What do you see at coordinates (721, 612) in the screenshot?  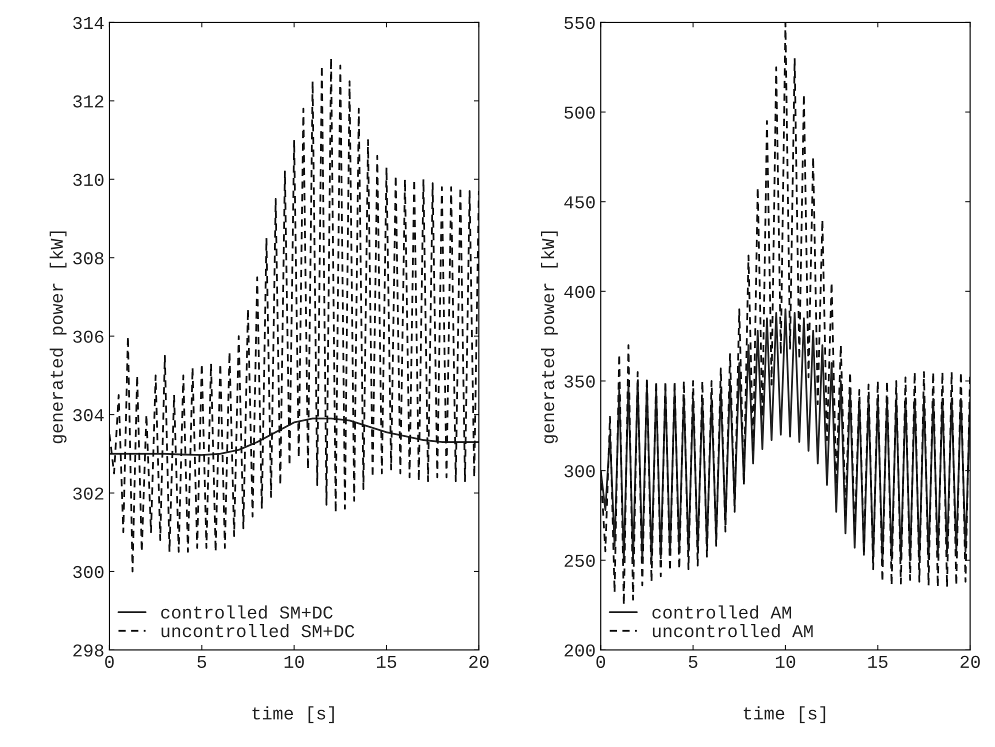 I see `legend-label: controlled AM` at bounding box center [721, 612].